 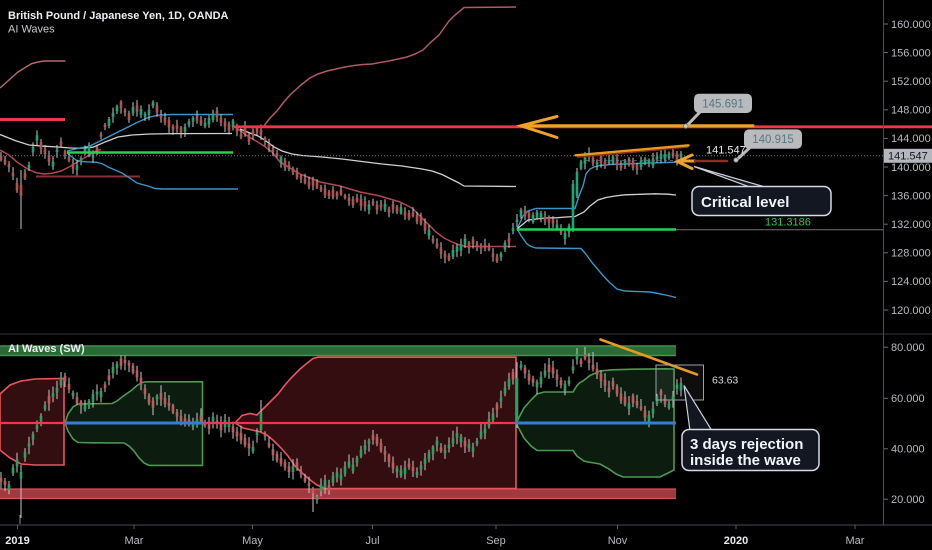 I want to click on svg-text: 63.63, so click(x=725, y=381).